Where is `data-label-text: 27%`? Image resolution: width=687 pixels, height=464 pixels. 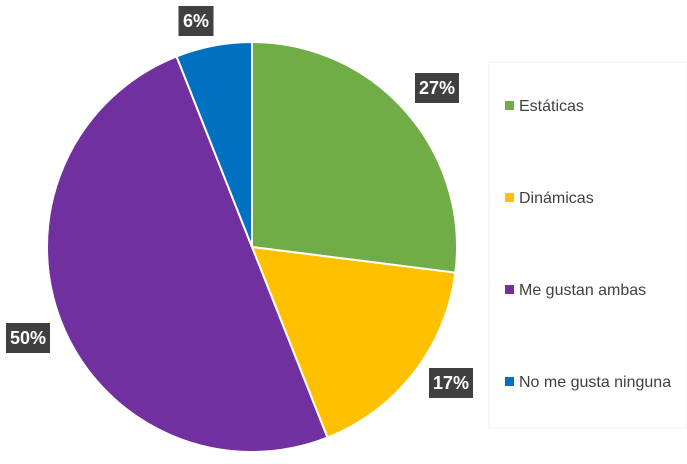 data-label-text: 27% is located at coordinates (437, 88).